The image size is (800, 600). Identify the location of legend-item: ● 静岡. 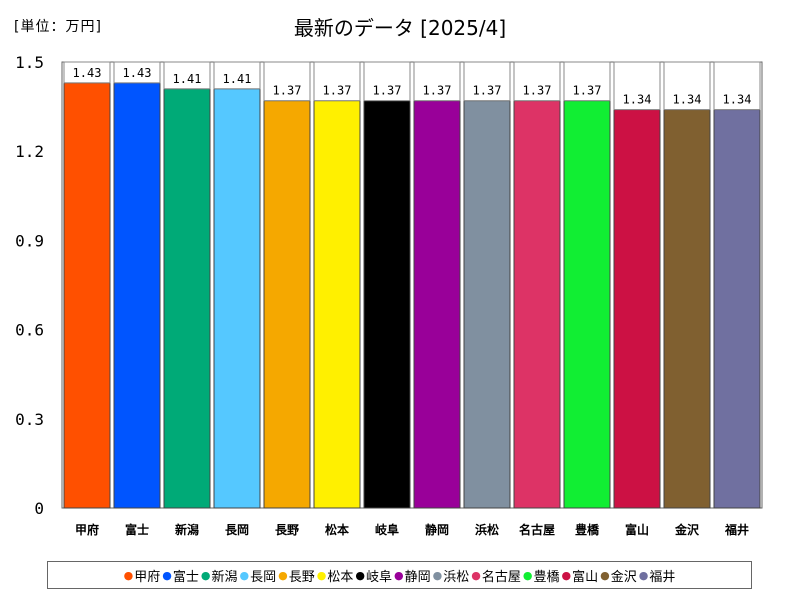
(412, 575).